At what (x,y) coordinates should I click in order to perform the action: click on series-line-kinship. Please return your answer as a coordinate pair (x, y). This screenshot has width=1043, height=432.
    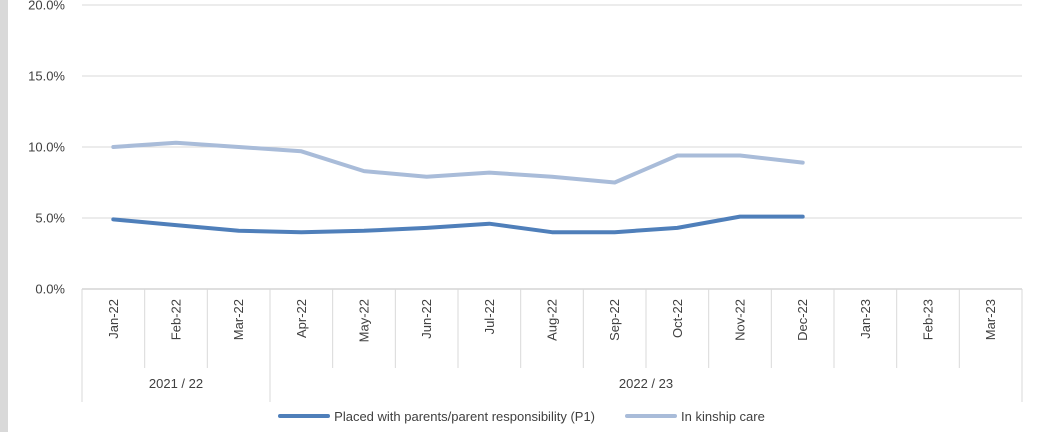
    Looking at the image, I should click on (458, 162).